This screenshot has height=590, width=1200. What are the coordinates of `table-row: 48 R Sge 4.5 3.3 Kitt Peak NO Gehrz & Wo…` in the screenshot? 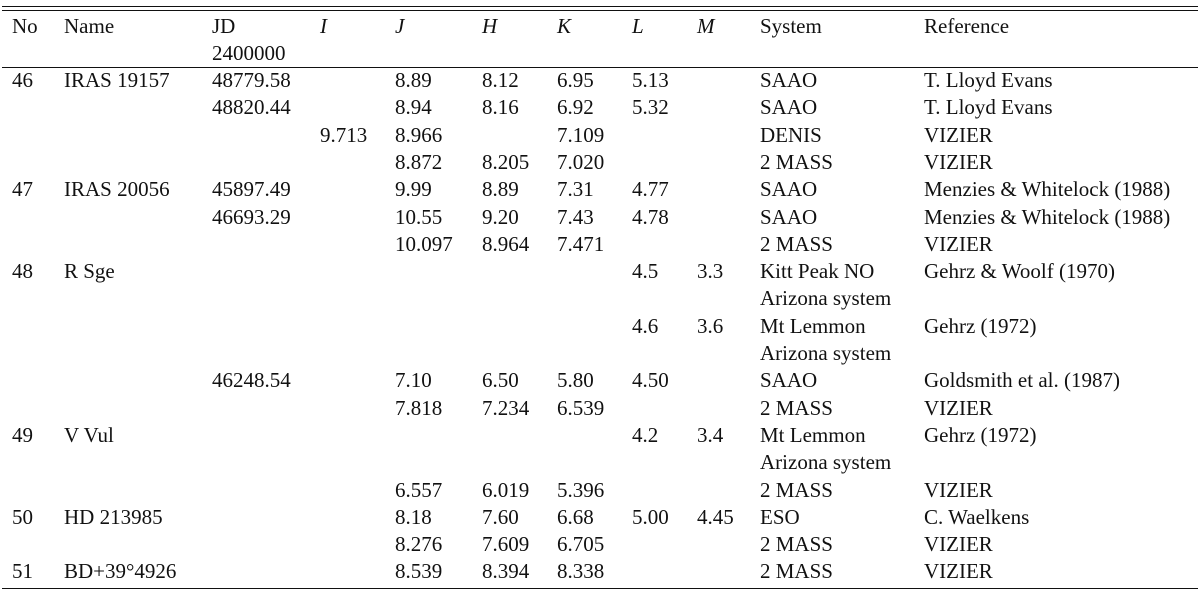 It's located at (600, 271).